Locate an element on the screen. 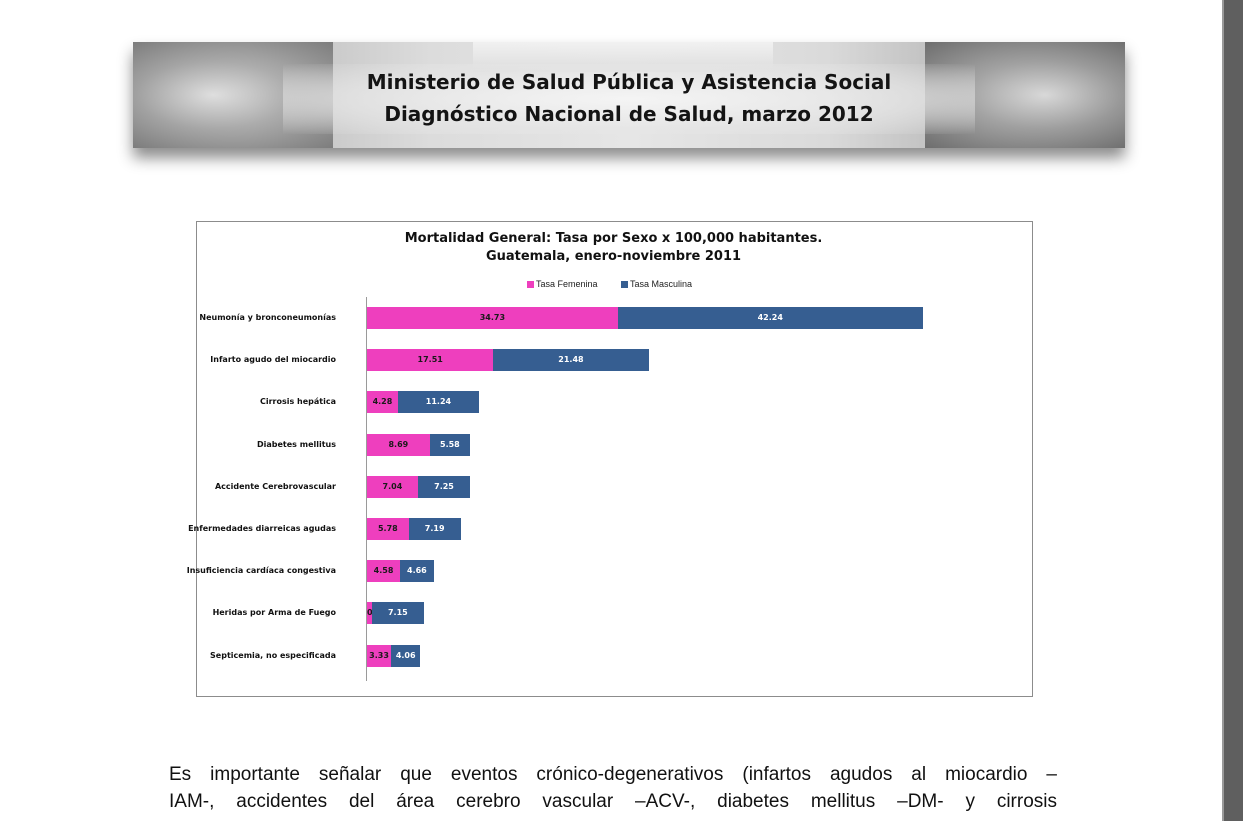 The image size is (1243, 821). data-label-female: 3.33 is located at coordinates (379, 655).